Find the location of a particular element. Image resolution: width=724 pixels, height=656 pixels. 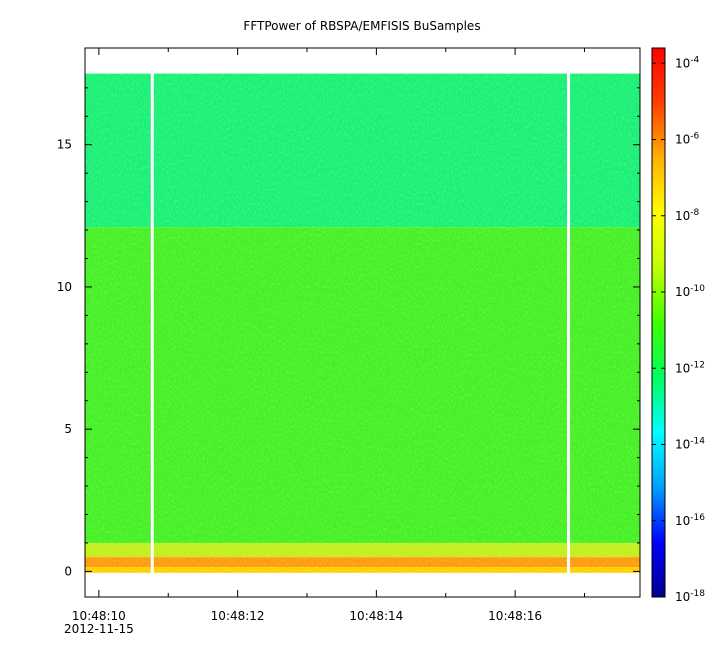

colorbar-tick-label: 10⁻⁸ is located at coordinates (687, 215).